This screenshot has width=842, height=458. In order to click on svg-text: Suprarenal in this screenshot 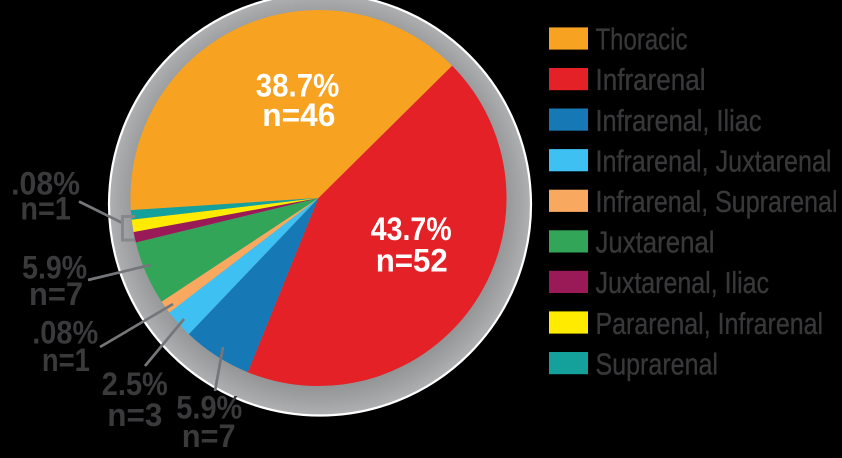, I will do `click(657, 363)`.